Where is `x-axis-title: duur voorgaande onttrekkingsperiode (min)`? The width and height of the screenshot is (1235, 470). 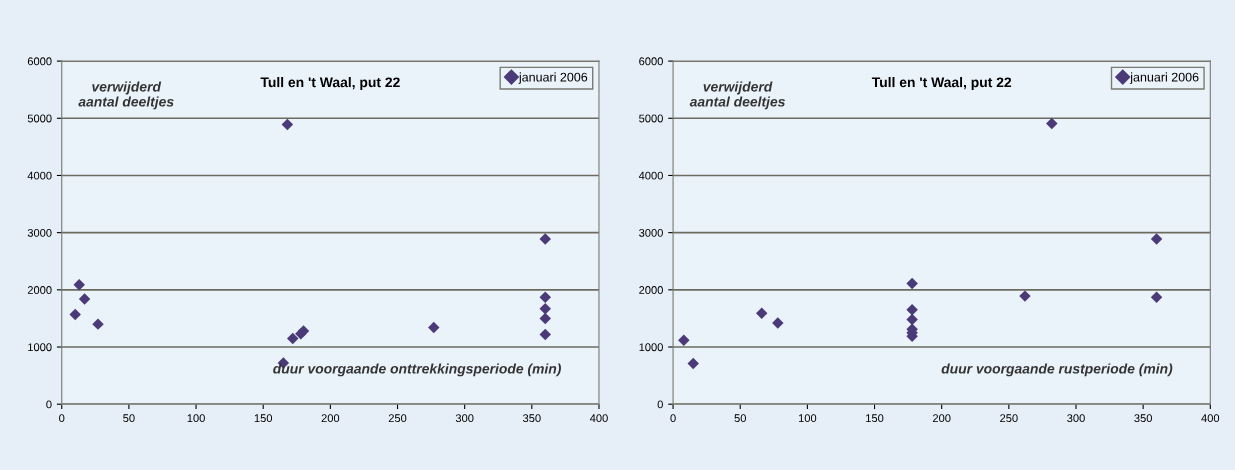
x-axis-title: duur voorgaande onttrekkingsperiode (min) is located at coordinates (417, 370).